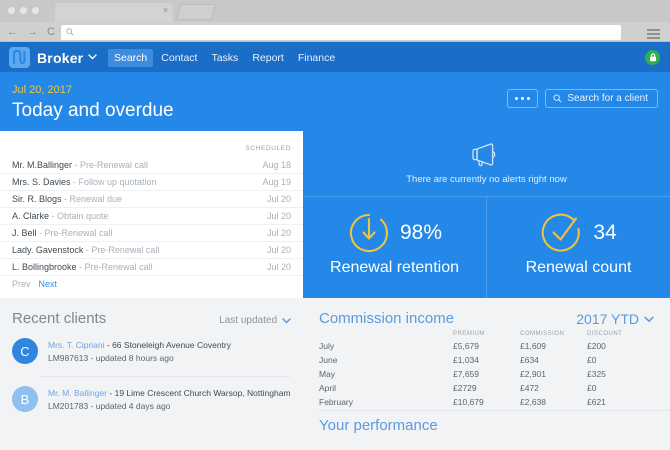  Describe the element at coordinates (486, 163) in the screenshot. I see `alerts-panel: There are currently no alerts right now` at that location.